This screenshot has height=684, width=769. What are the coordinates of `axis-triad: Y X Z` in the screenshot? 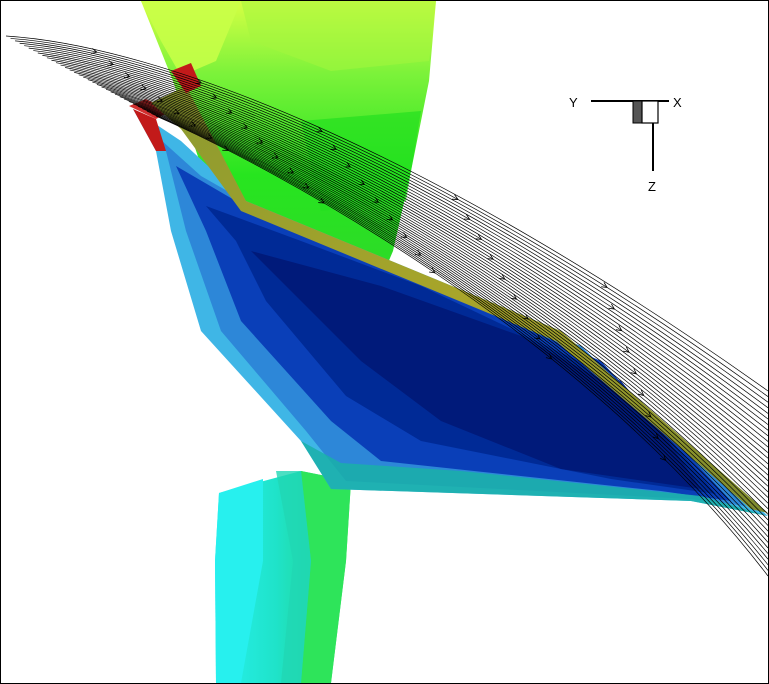 It's located at (625, 144).